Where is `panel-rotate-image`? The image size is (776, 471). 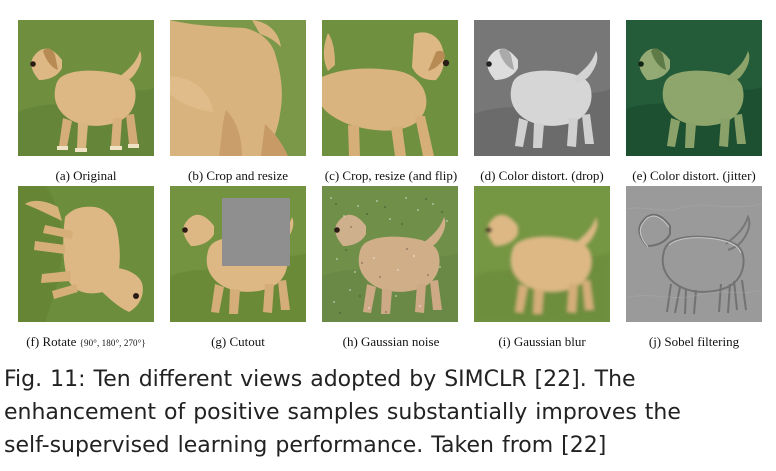
panel-rotate-image is located at coordinates (86, 254).